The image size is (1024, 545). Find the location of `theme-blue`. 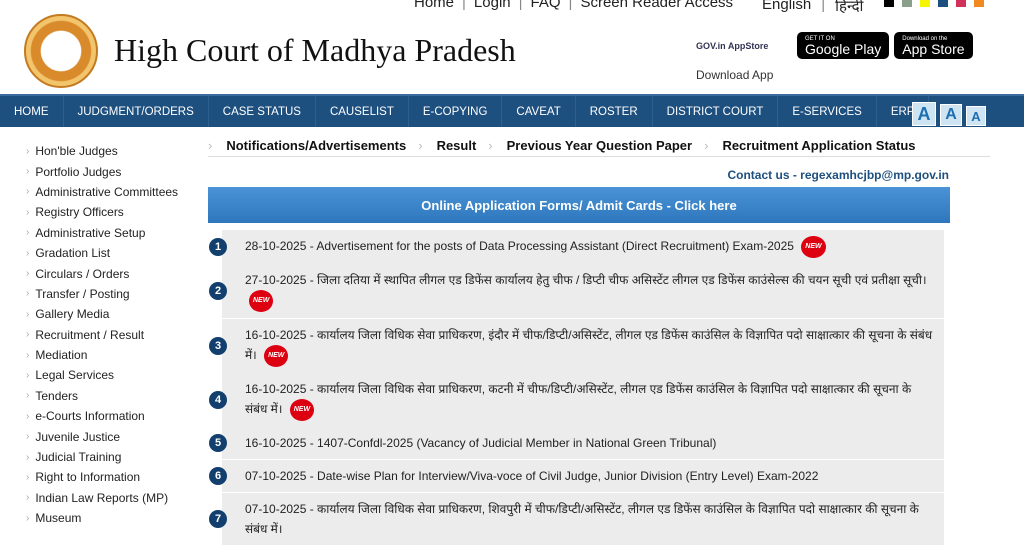

theme-blue is located at coordinates (943, 3).